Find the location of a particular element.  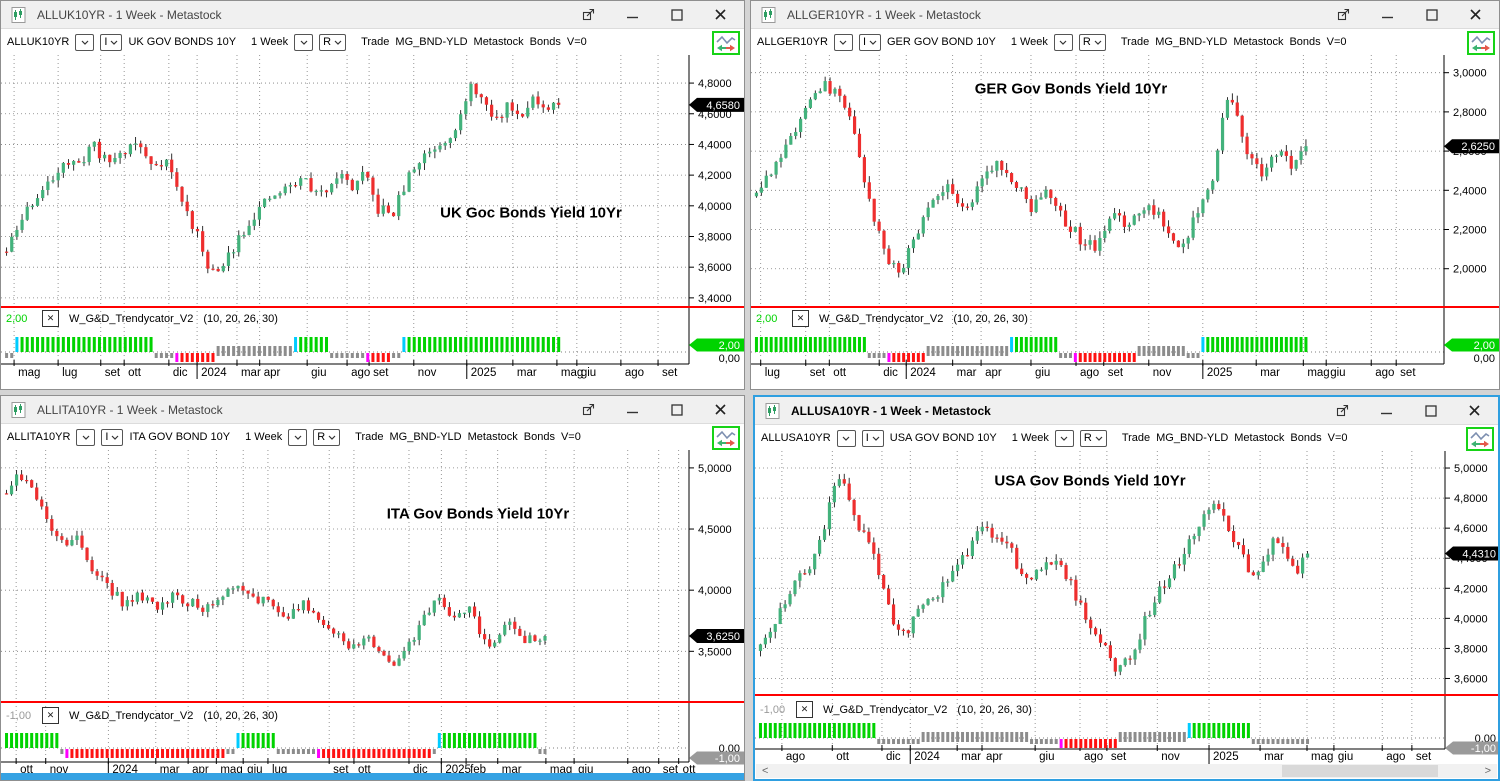

chart-document-icon is located at coordinates (18, 409).